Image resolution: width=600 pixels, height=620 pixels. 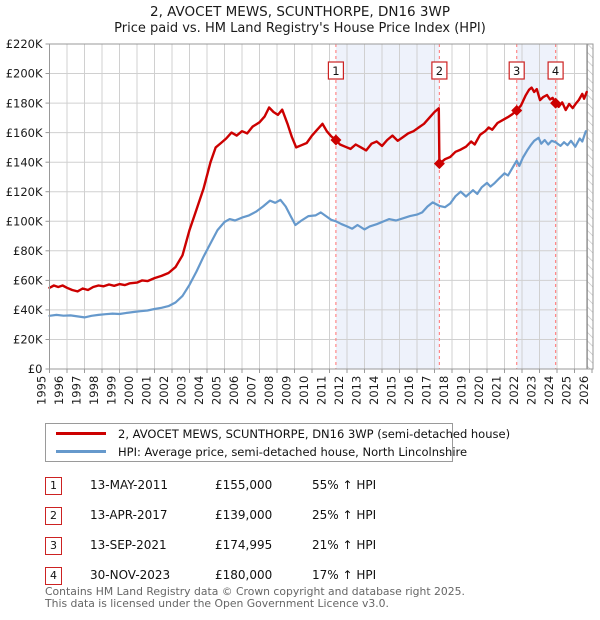 I want to click on y-tick-label: £140K, so click(x=24, y=162).